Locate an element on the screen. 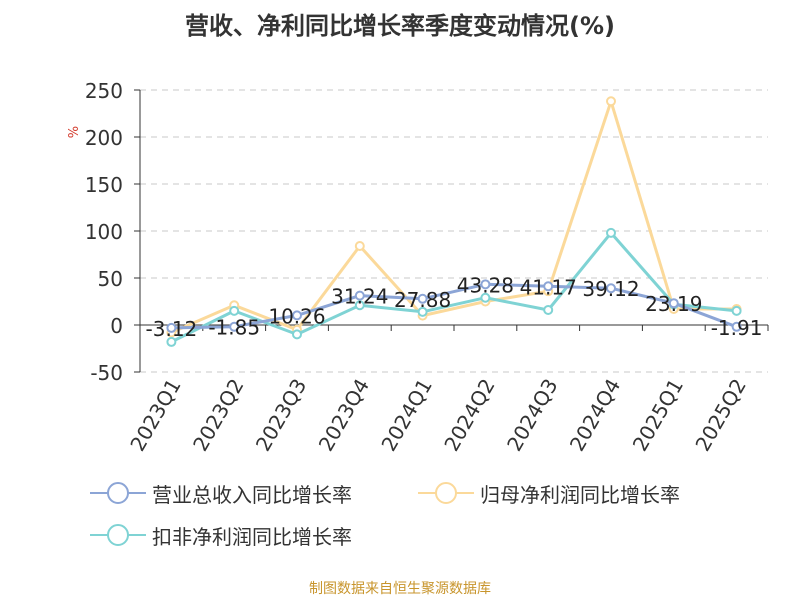 The height and width of the screenshot is (600, 800). data-label: -1.85 is located at coordinates (234, 328).